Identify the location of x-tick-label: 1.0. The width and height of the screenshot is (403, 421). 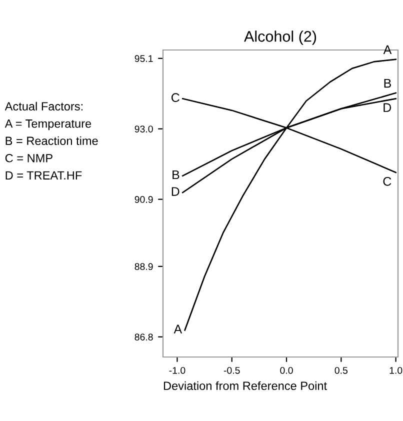
(396, 370).